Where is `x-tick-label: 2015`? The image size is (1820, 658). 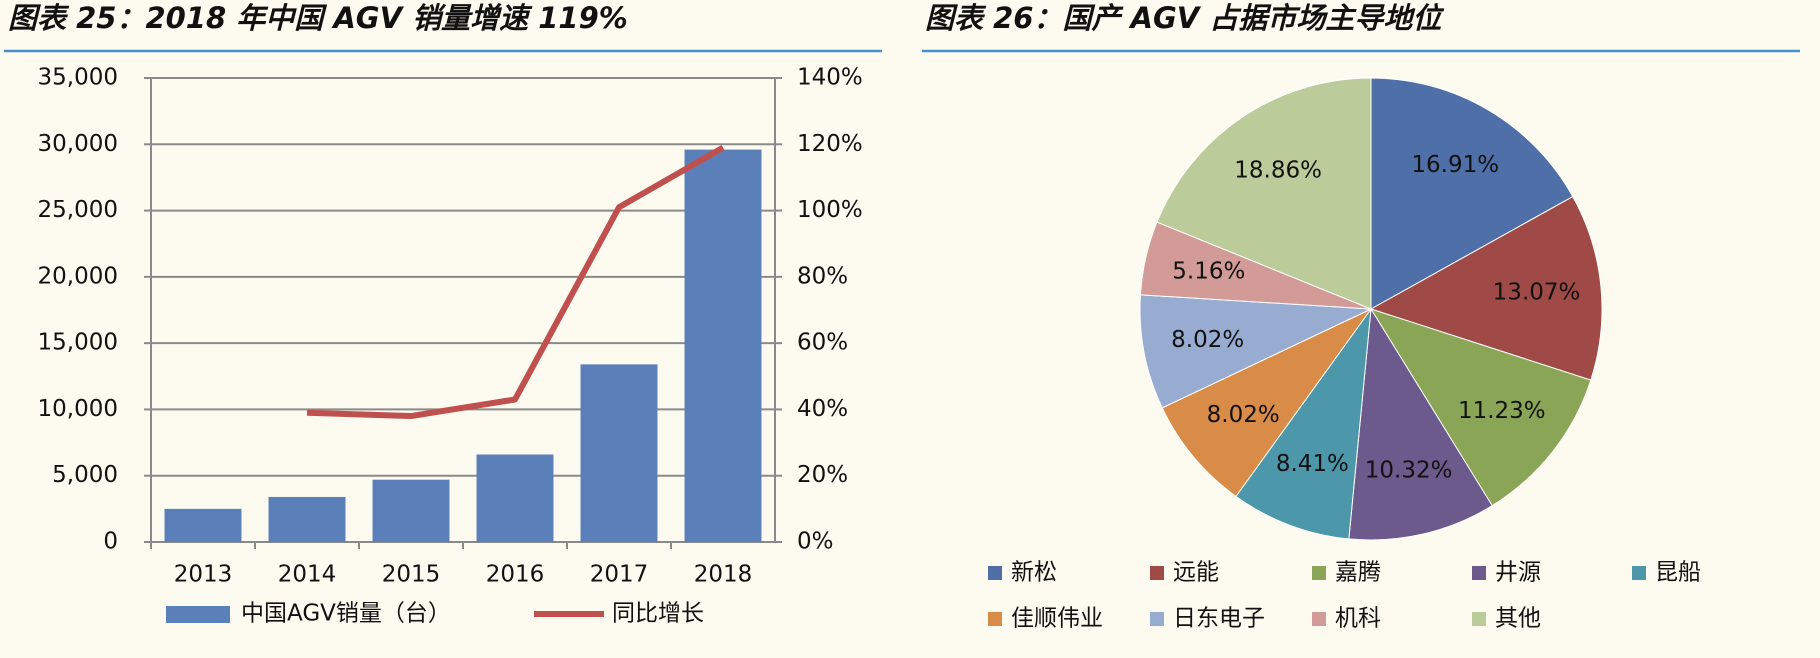
x-tick-label: 2015 is located at coordinates (411, 575).